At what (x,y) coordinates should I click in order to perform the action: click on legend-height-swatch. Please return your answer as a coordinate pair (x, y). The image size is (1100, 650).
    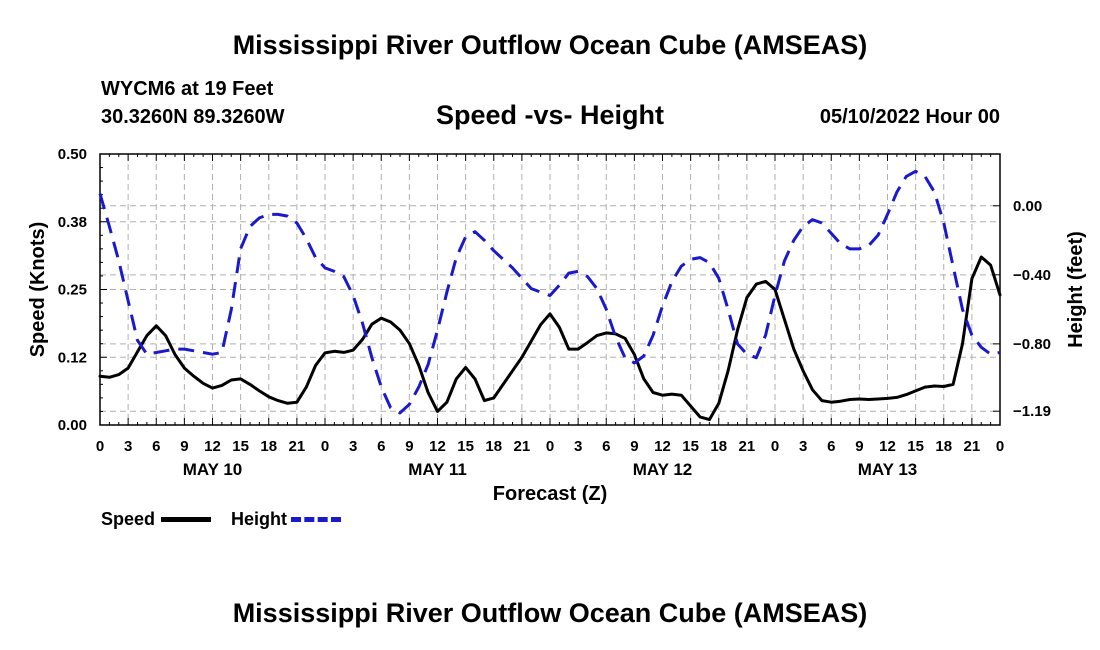
    Looking at the image, I should click on (316, 519).